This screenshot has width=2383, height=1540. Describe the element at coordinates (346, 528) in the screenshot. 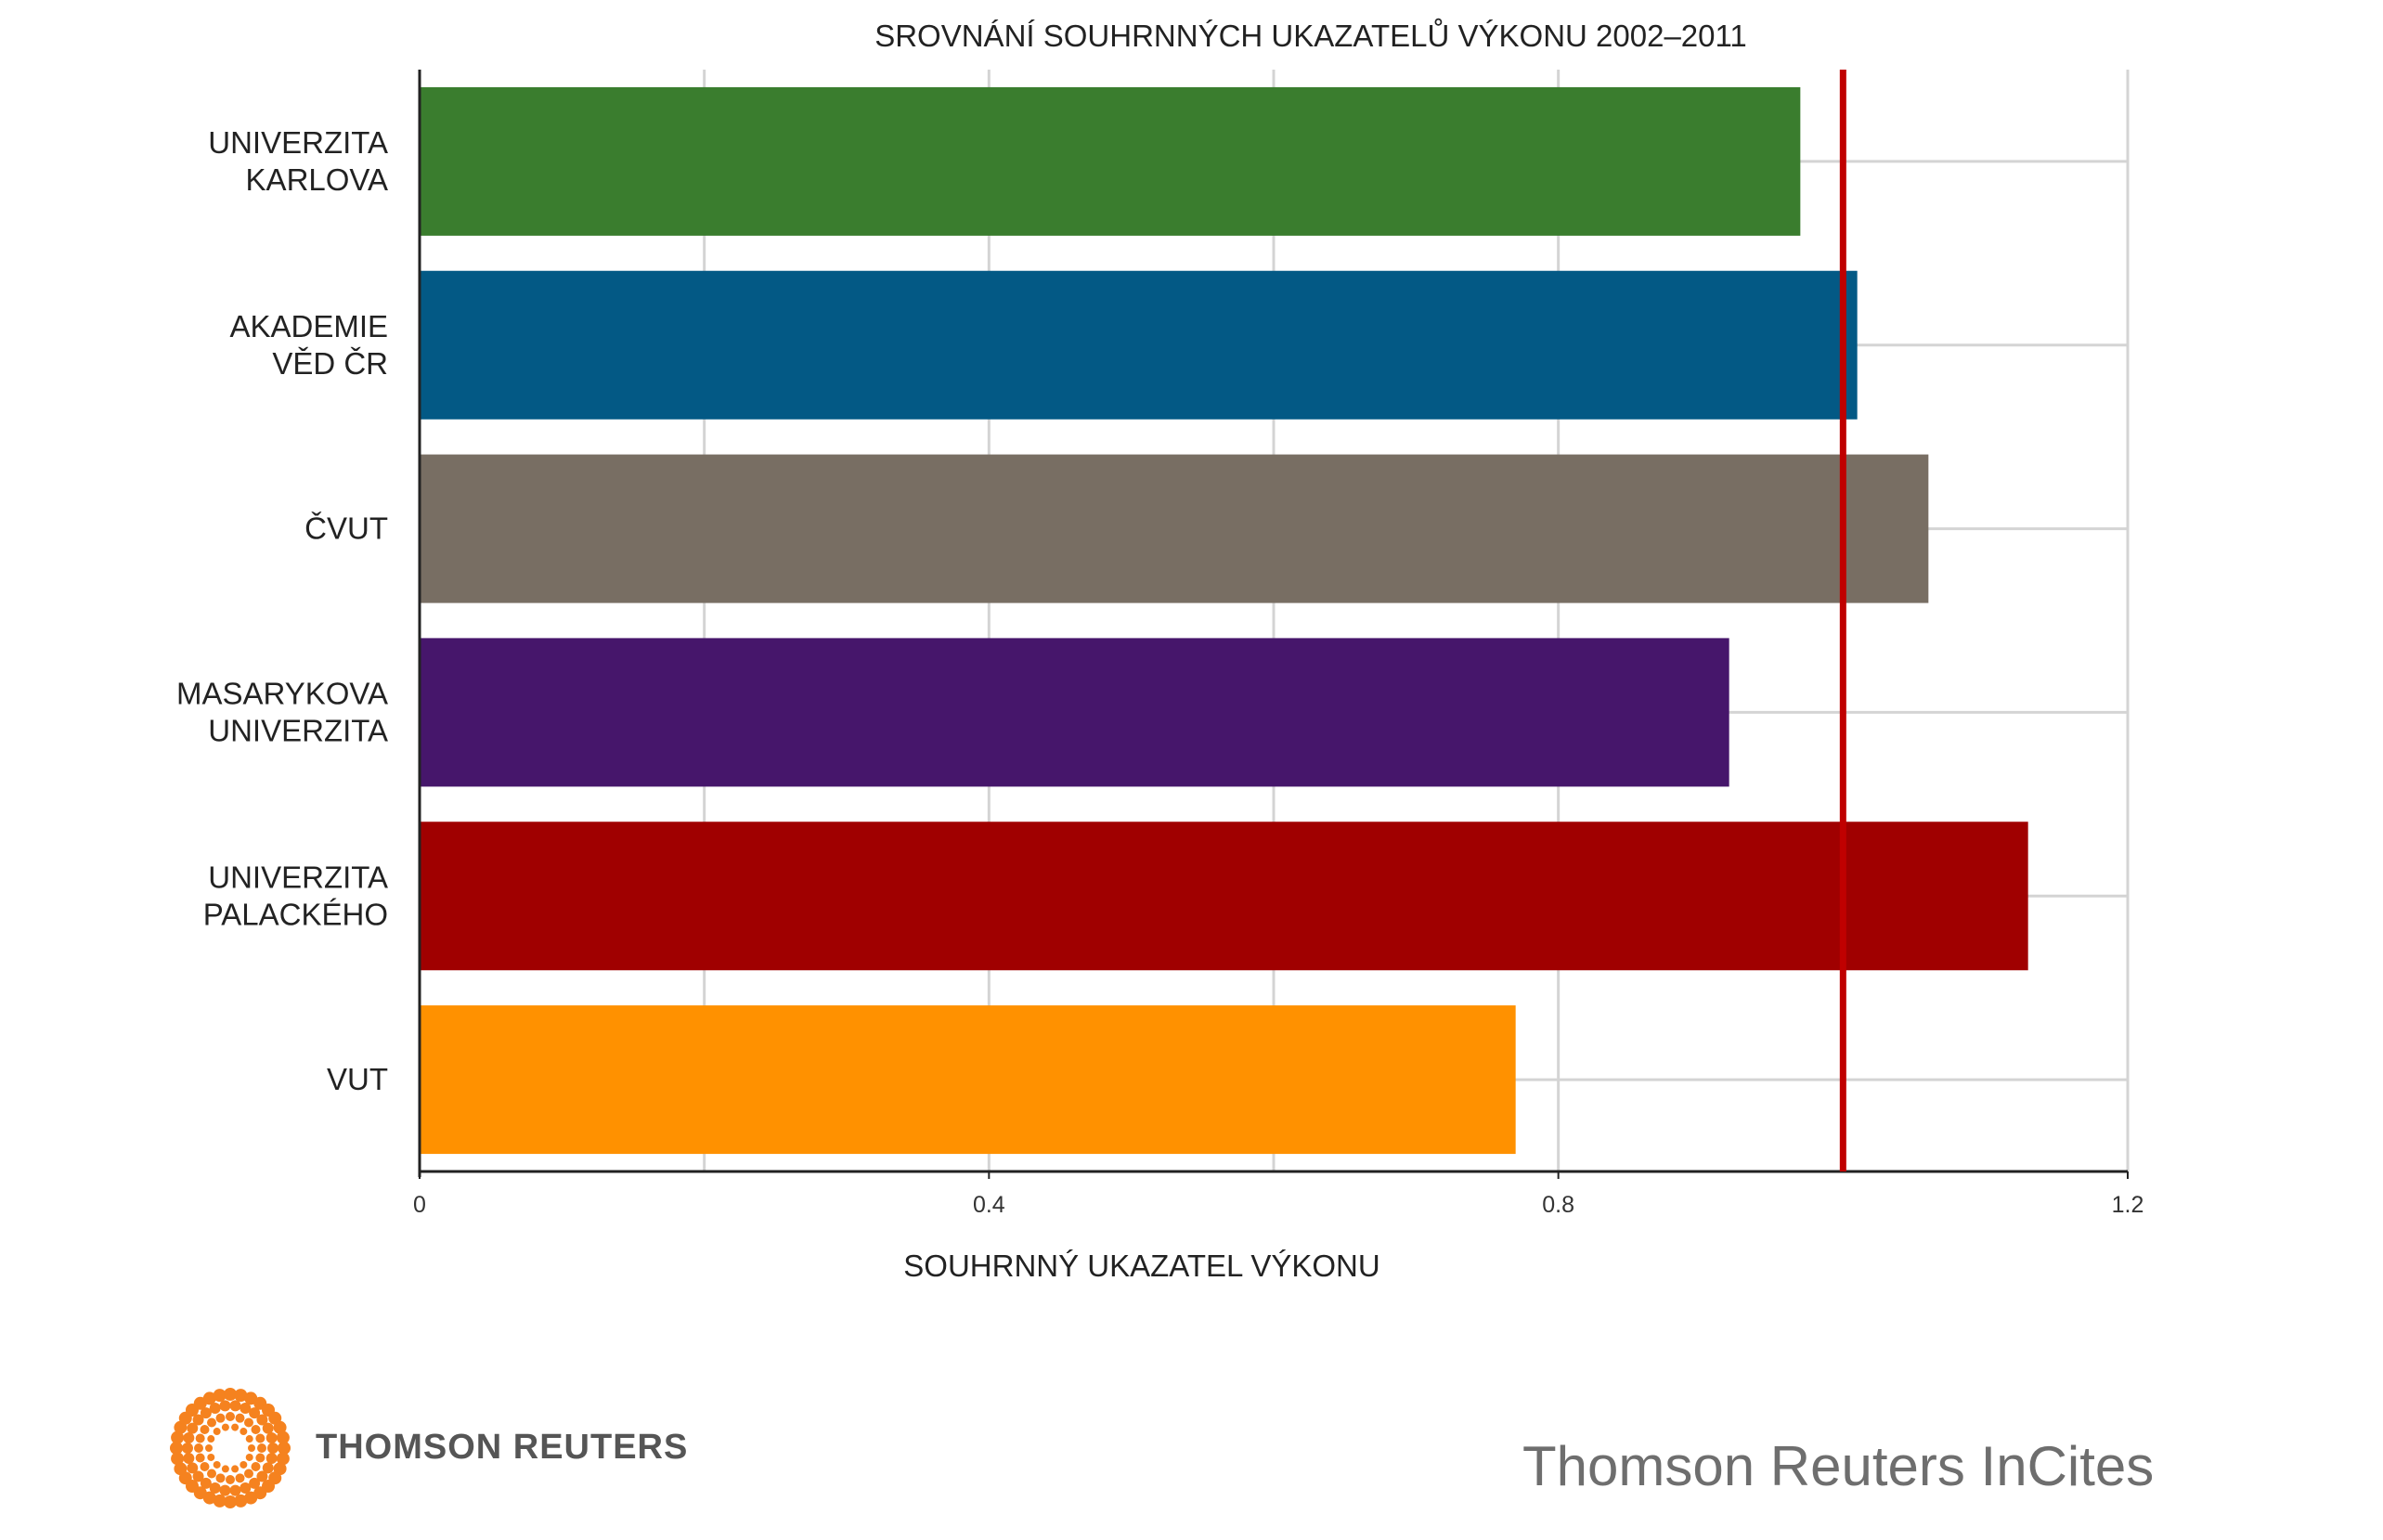

I see `category-label: ČVUT` at that location.